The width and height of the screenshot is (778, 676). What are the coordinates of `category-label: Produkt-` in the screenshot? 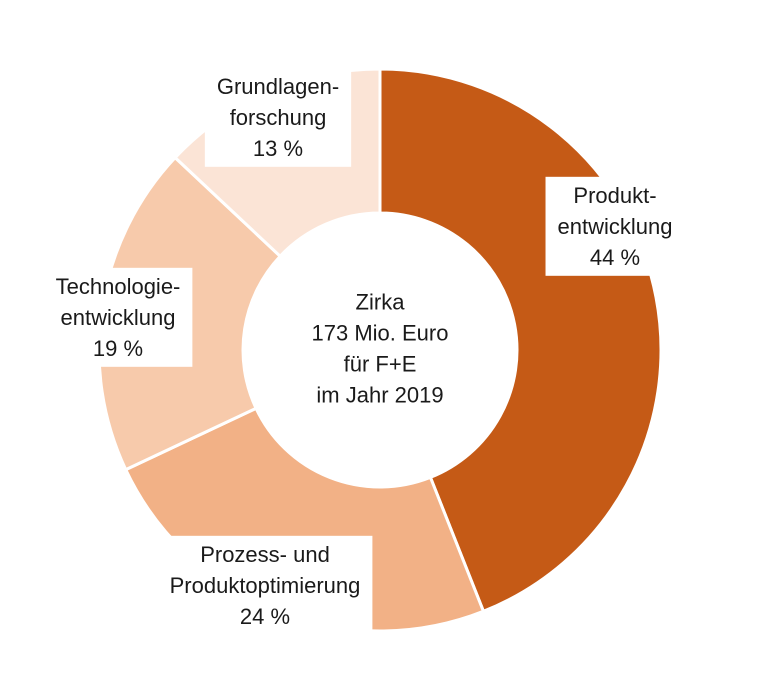 It's located at (614, 195).